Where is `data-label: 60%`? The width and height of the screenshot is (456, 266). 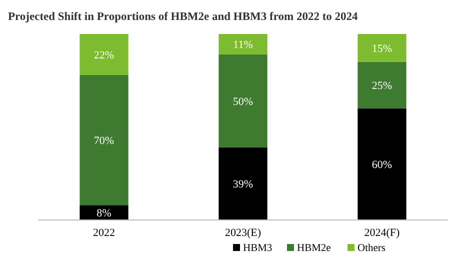
data-label: 60% is located at coordinates (382, 165).